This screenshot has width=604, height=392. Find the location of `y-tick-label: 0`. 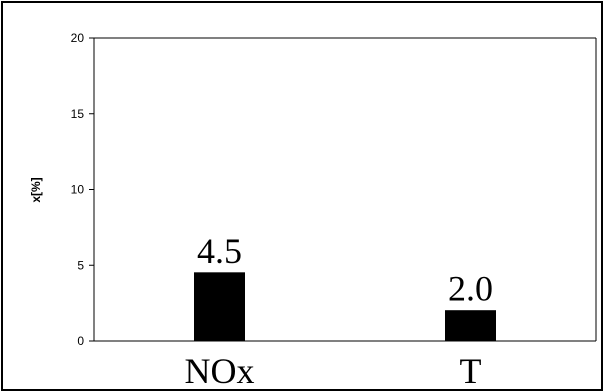

y-tick-label: 0 is located at coordinates (80, 341).